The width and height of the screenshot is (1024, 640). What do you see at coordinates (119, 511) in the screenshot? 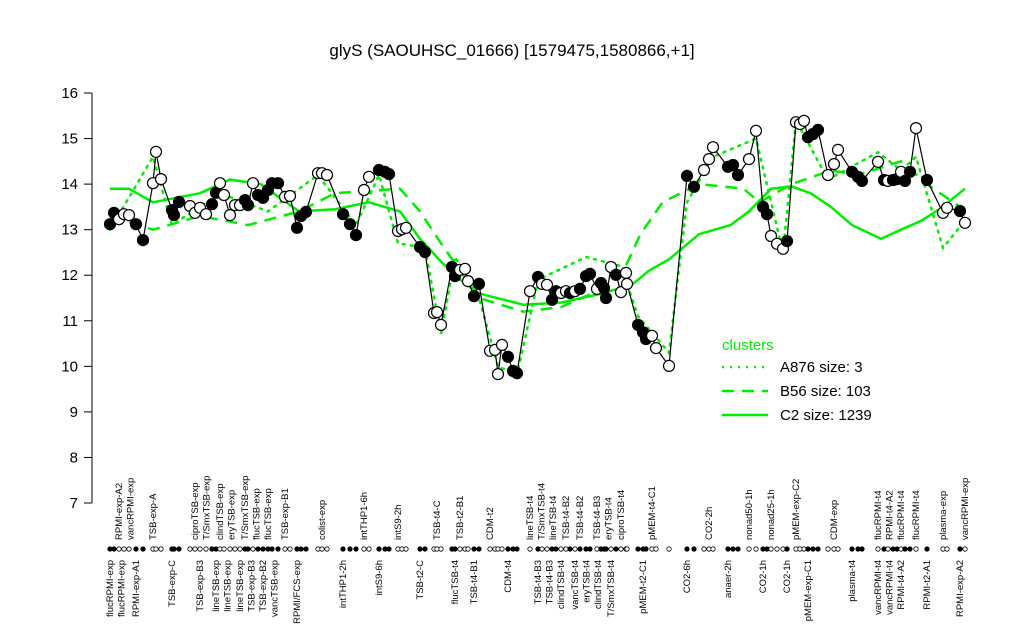
I see `sample-label-top: RPMI-exp-A2` at bounding box center [119, 511].